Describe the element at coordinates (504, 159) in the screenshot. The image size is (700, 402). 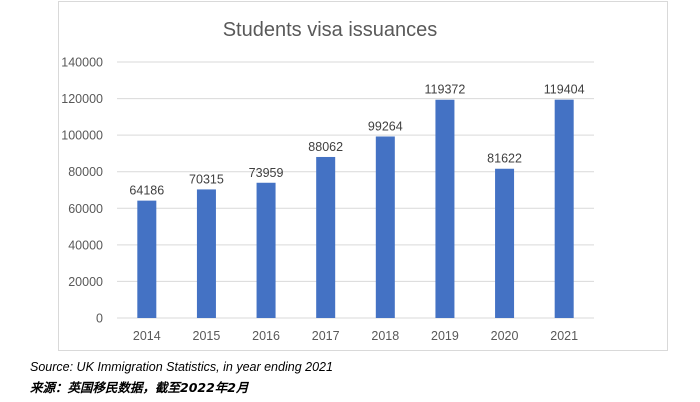
I see `data-label-2020: 81622` at that location.